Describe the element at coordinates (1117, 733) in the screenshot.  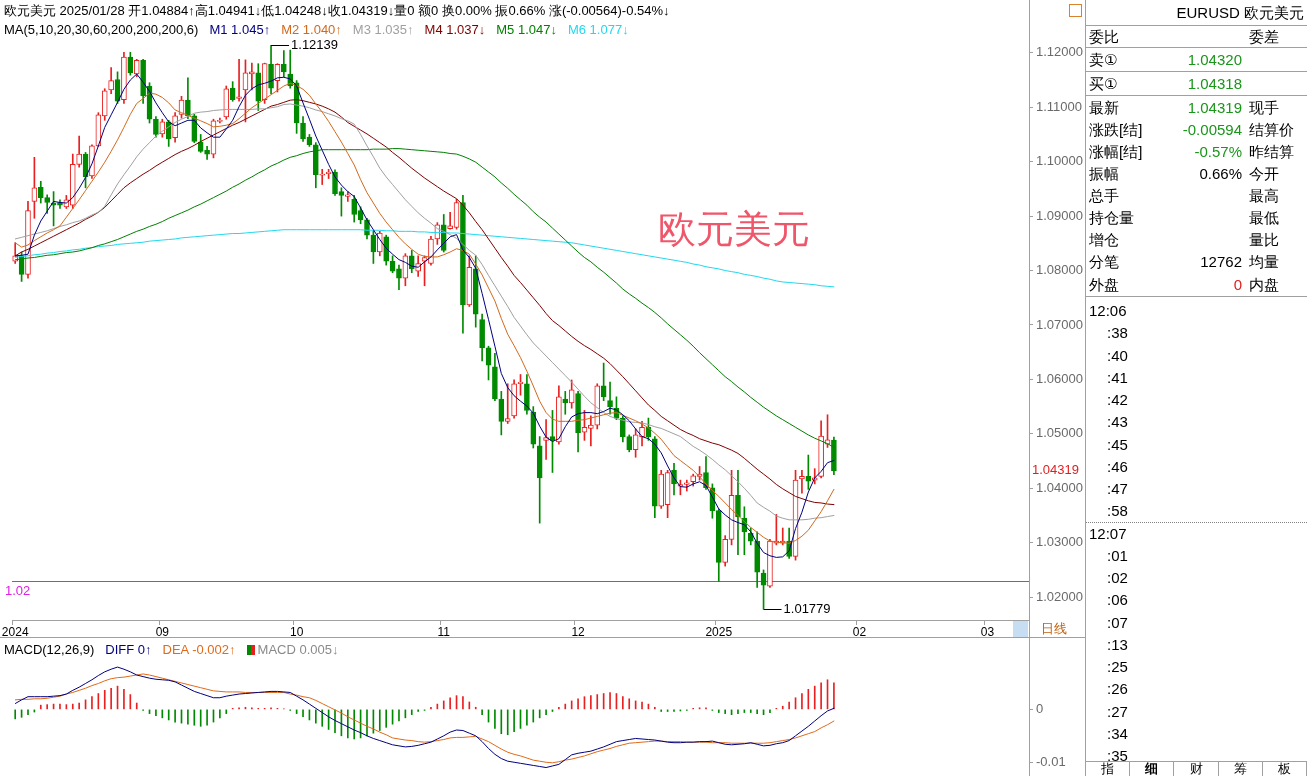
I see `text: :34` at that location.